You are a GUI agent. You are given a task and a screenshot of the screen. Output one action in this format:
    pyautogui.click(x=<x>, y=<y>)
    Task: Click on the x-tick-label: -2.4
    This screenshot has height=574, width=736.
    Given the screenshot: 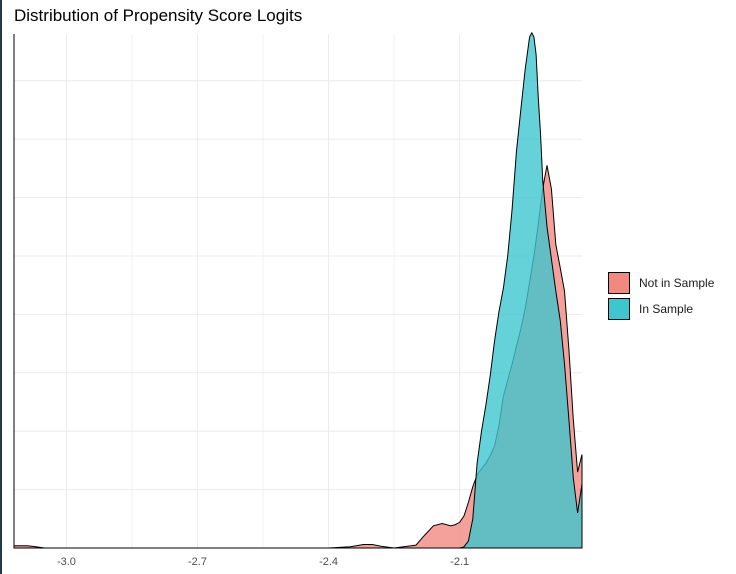 What is the action you would take?
    pyautogui.click(x=328, y=562)
    